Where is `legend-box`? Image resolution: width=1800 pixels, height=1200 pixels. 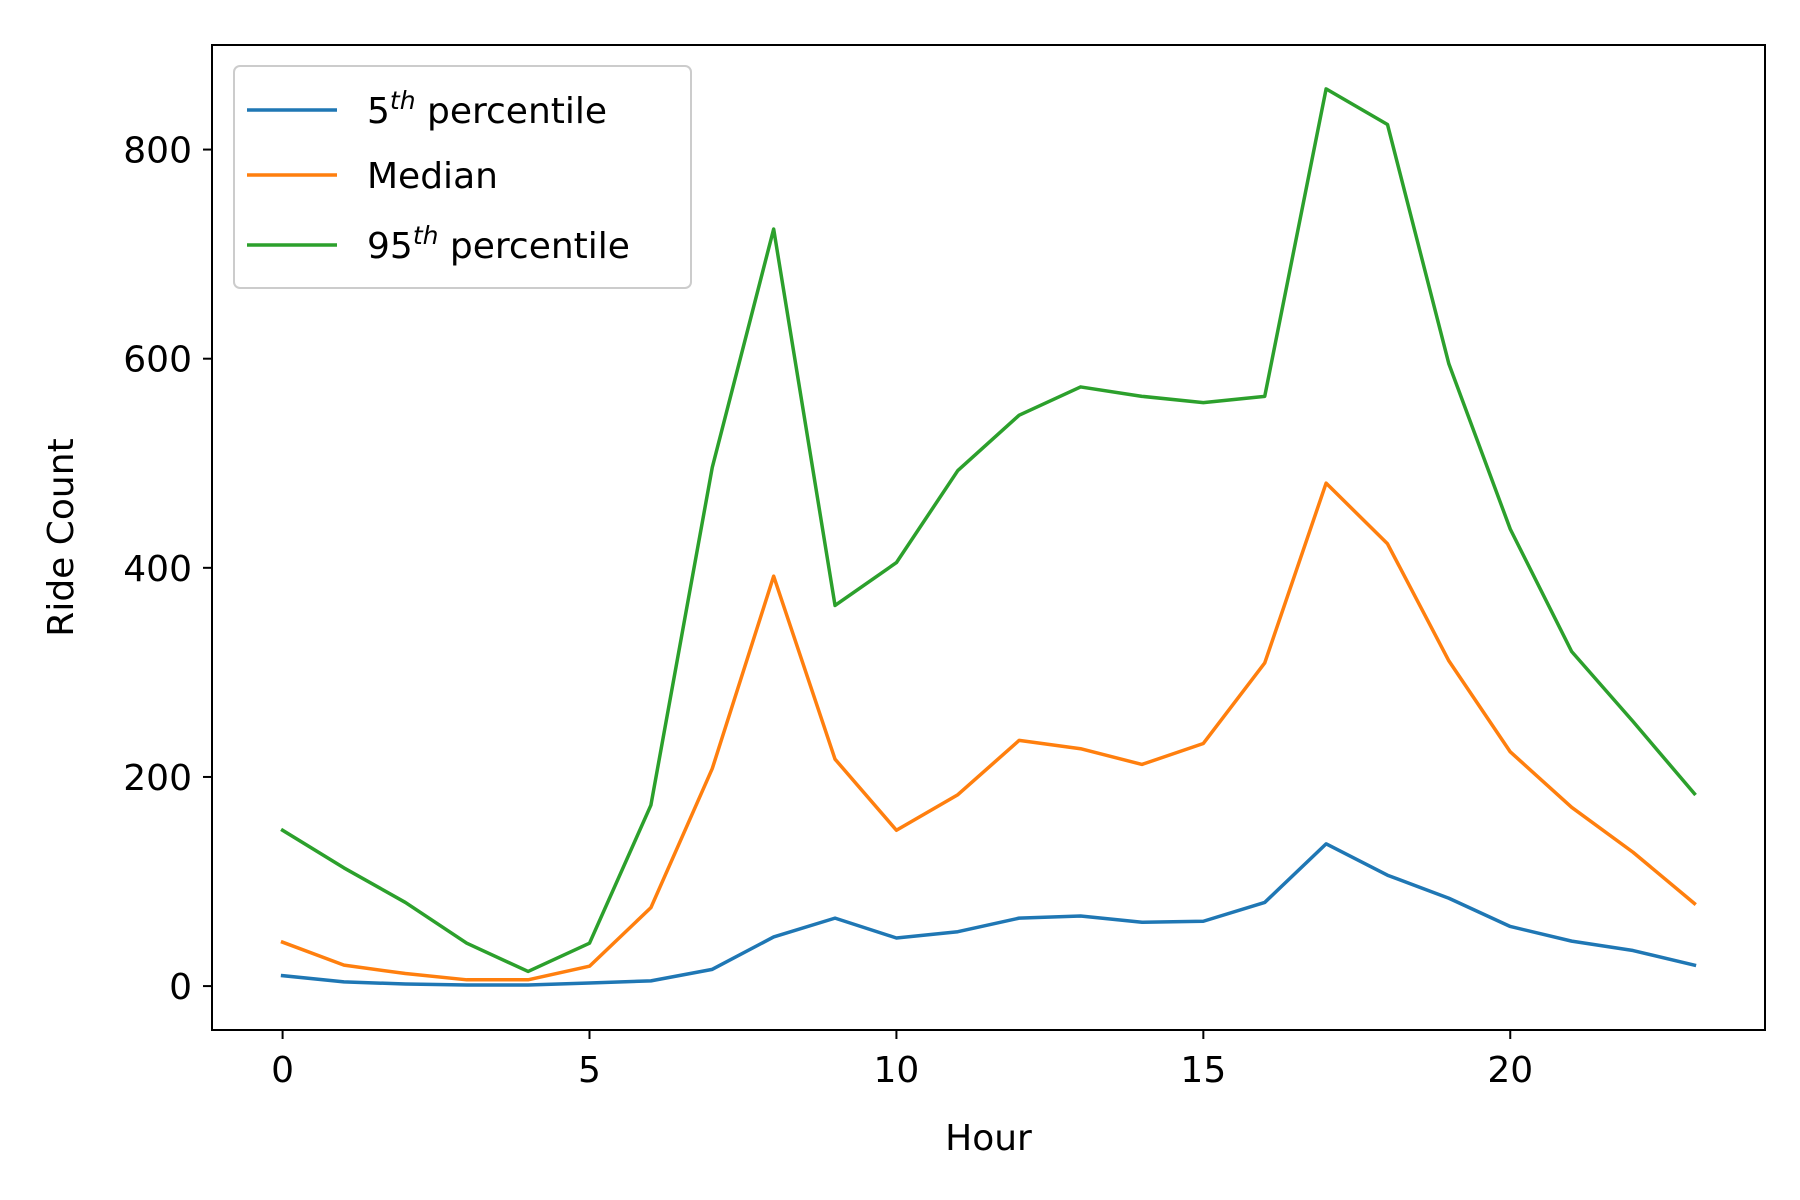 legend-box is located at coordinates (462, 177).